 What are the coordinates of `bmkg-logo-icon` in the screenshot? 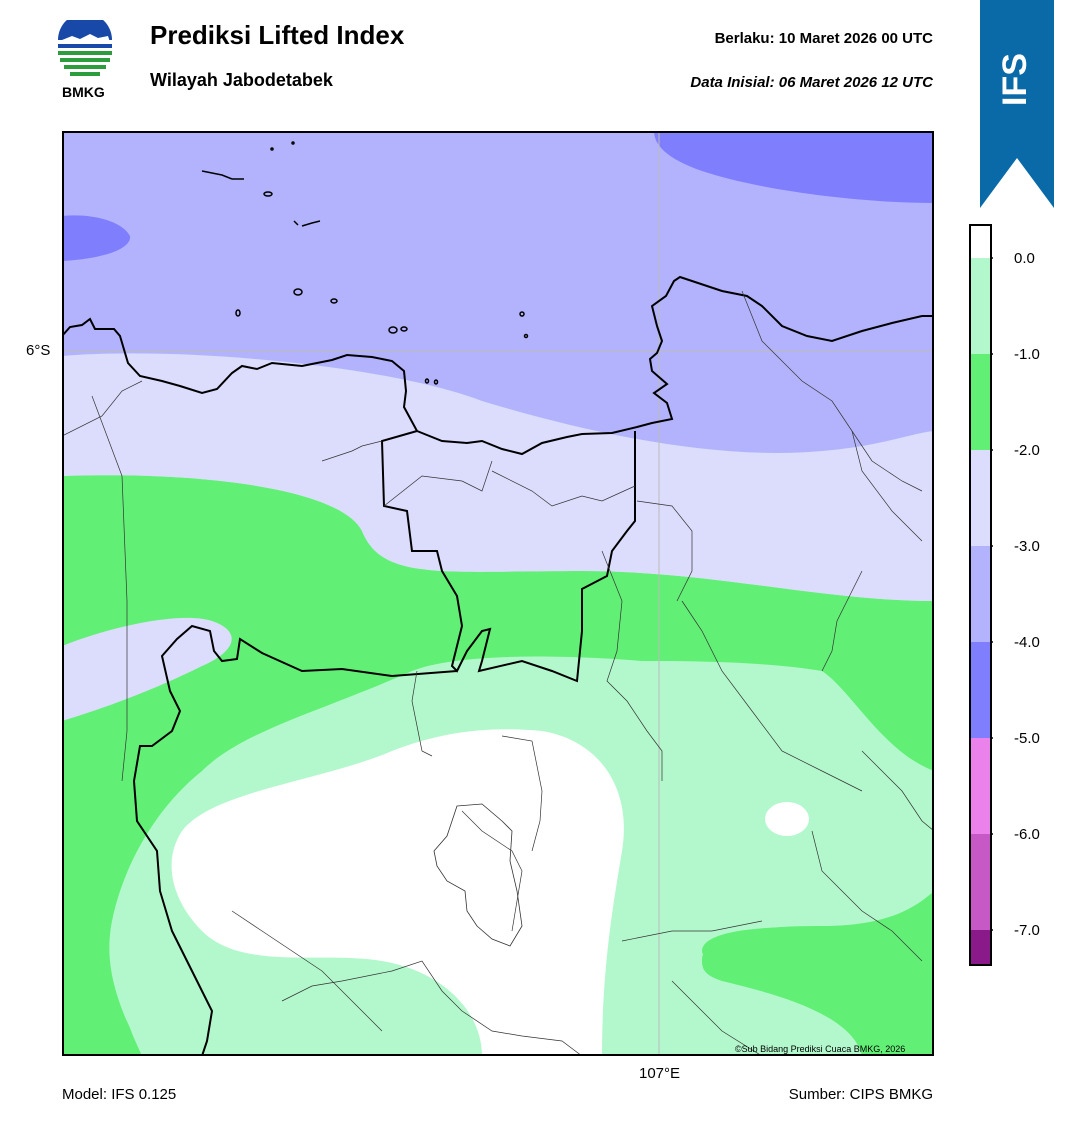 It's located at (85, 48).